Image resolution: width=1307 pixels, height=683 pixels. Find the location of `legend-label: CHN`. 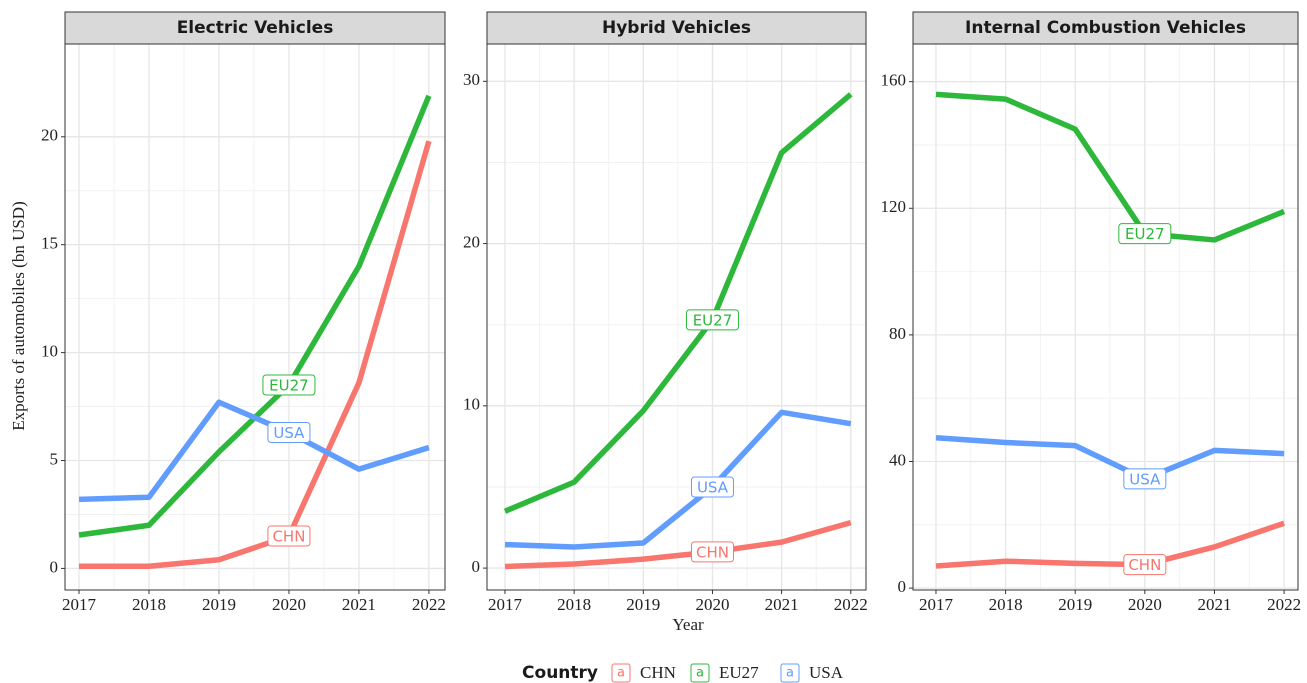

legend-label: CHN is located at coordinates (658, 672).